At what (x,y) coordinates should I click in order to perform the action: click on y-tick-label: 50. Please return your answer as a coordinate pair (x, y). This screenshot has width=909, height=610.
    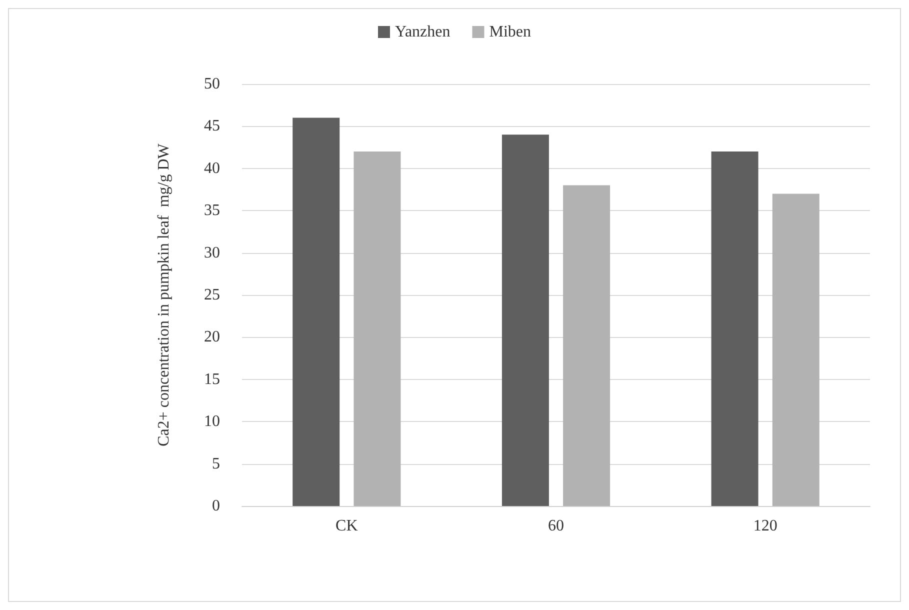
    Looking at the image, I should click on (212, 84).